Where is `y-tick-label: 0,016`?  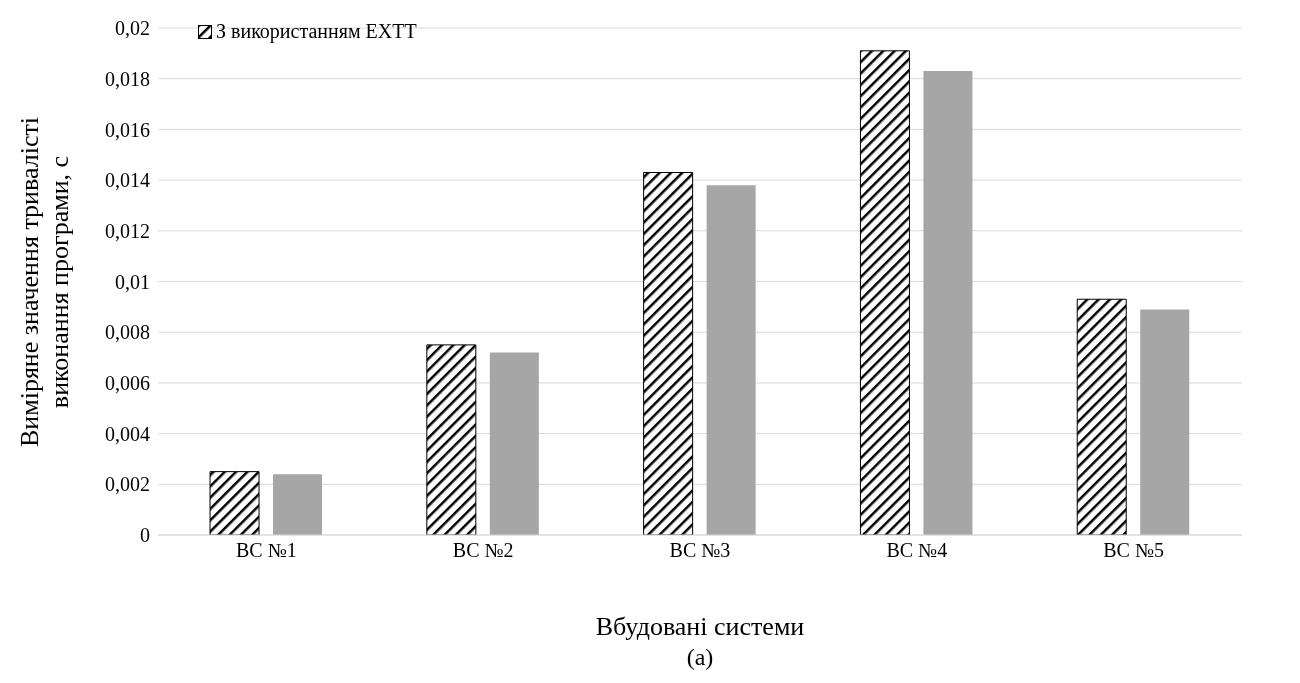 y-tick-label: 0,016 is located at coordinates (127, 129).